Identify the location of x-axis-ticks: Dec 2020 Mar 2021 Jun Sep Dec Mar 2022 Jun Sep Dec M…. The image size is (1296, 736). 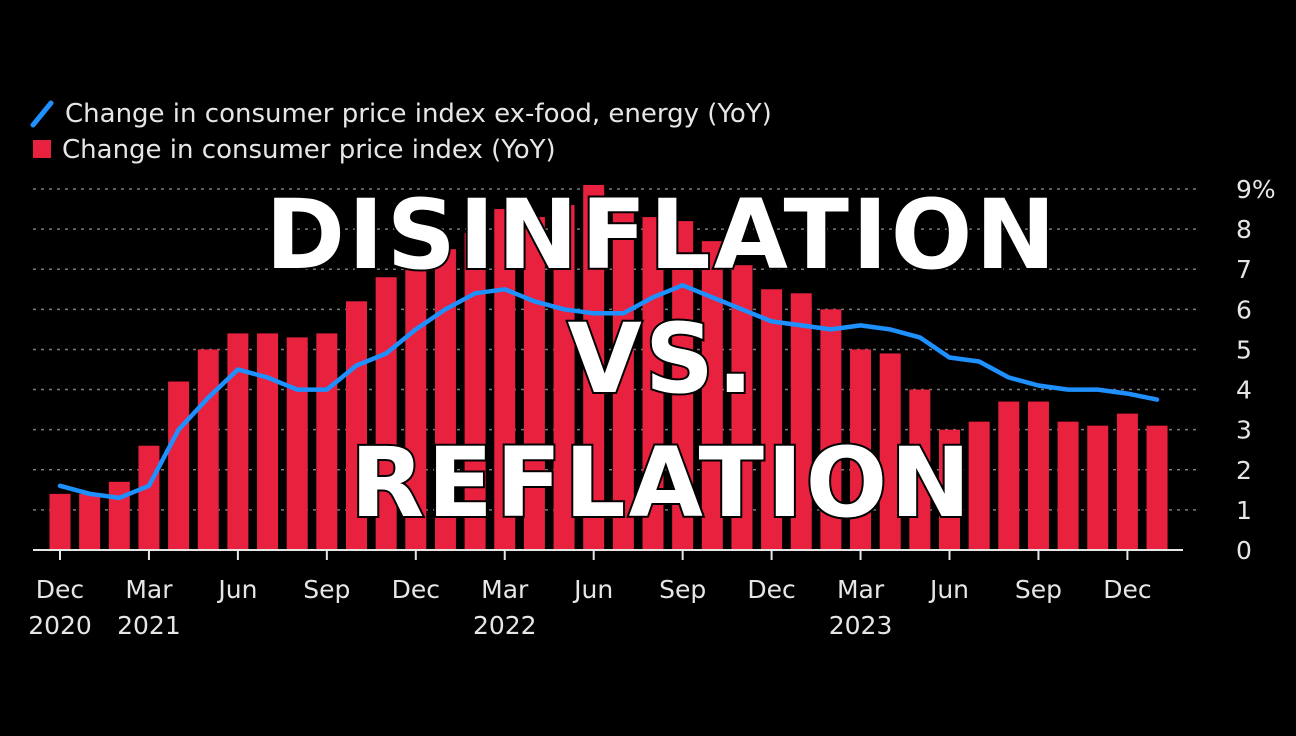
(590, 595).